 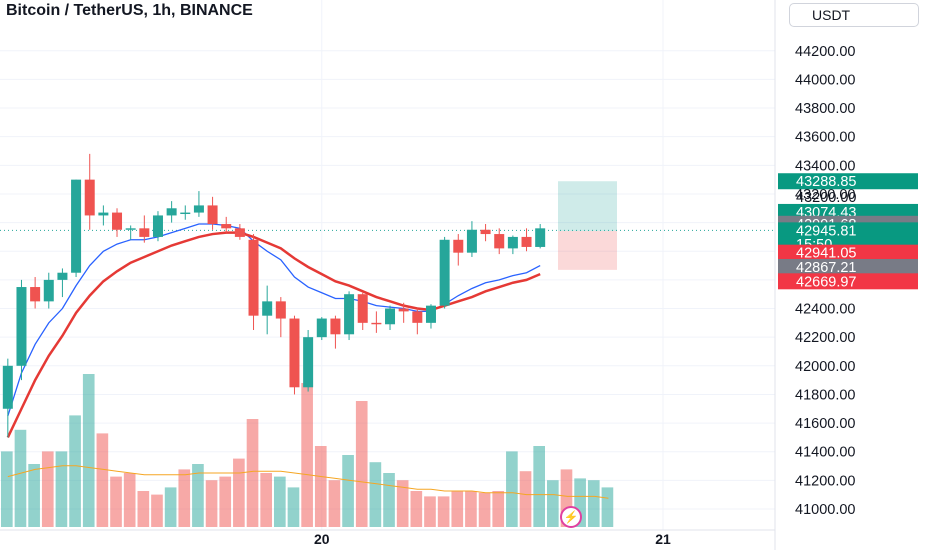 What do you see at coordinates (825, 395) in the screenshot?
I see `y-tick-label: 41800.00` at bounding box center [825, 395].